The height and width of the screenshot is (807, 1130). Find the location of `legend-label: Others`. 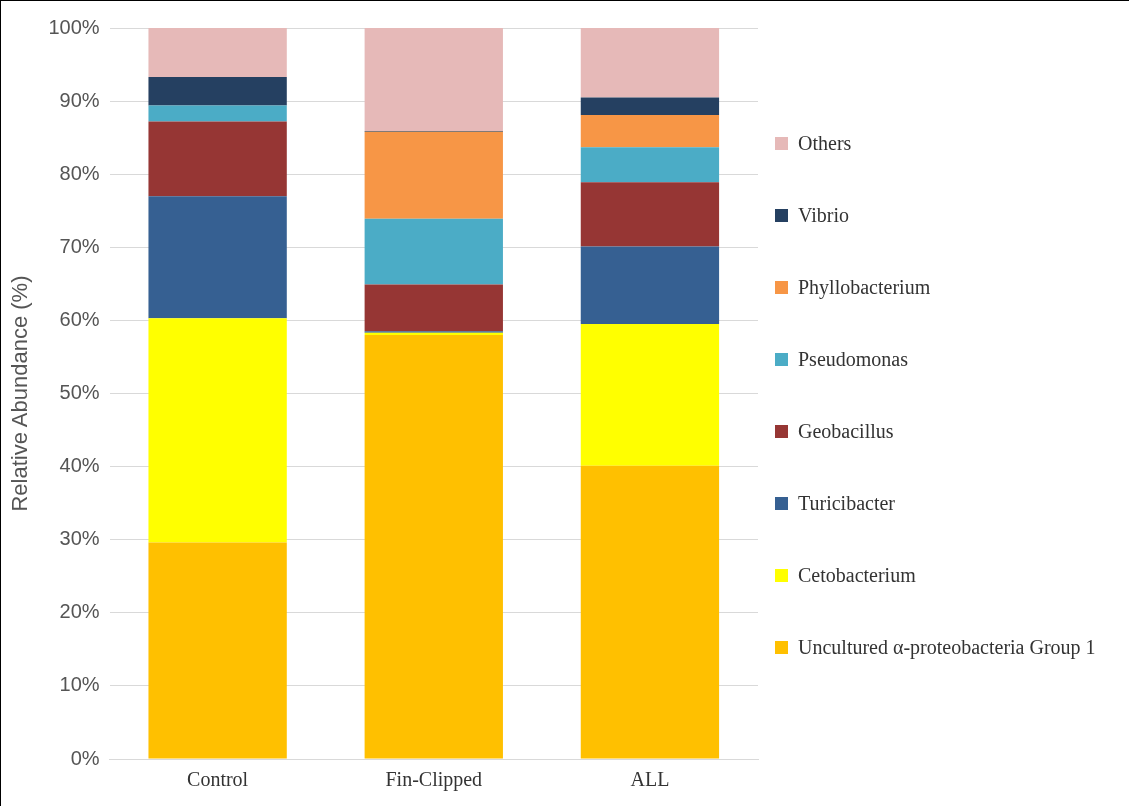

legend-label: Others is located at coordinates (825, 143).